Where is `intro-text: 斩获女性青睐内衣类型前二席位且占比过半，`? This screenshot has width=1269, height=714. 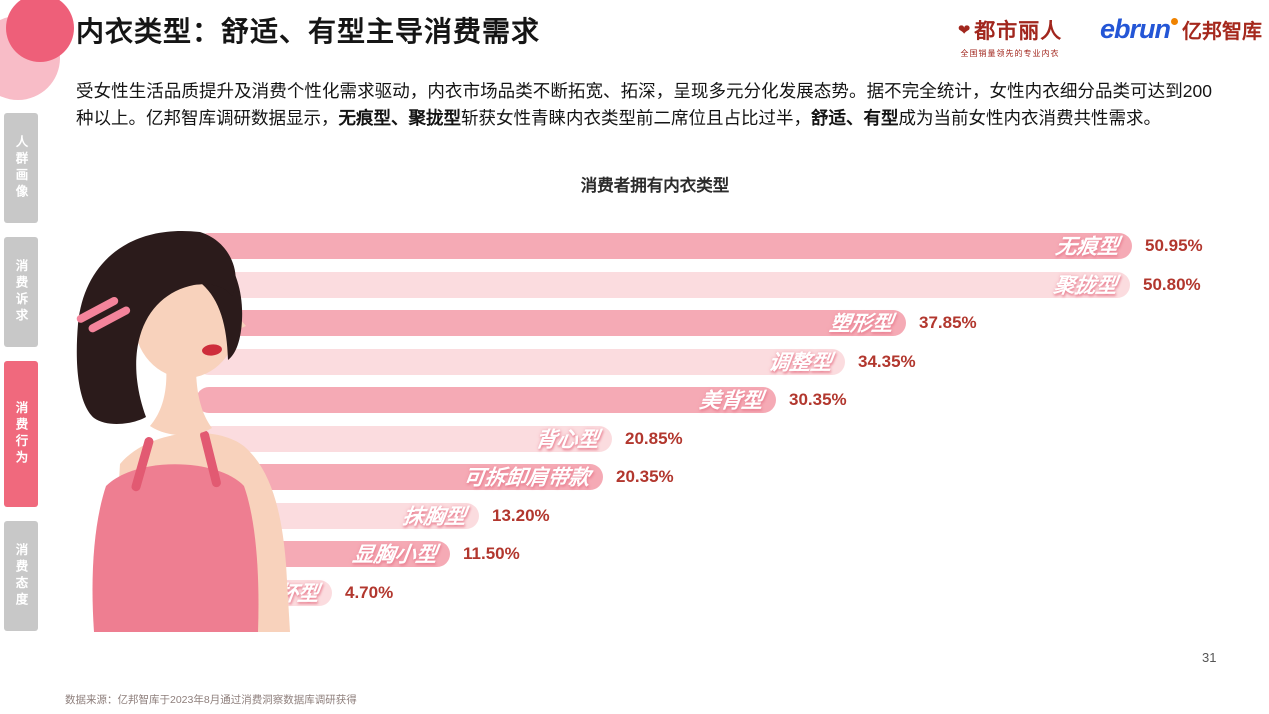
intro-text: 斩获女性青睐内衣类型前二席位且占比过半， is located at coordinates (636, 118).